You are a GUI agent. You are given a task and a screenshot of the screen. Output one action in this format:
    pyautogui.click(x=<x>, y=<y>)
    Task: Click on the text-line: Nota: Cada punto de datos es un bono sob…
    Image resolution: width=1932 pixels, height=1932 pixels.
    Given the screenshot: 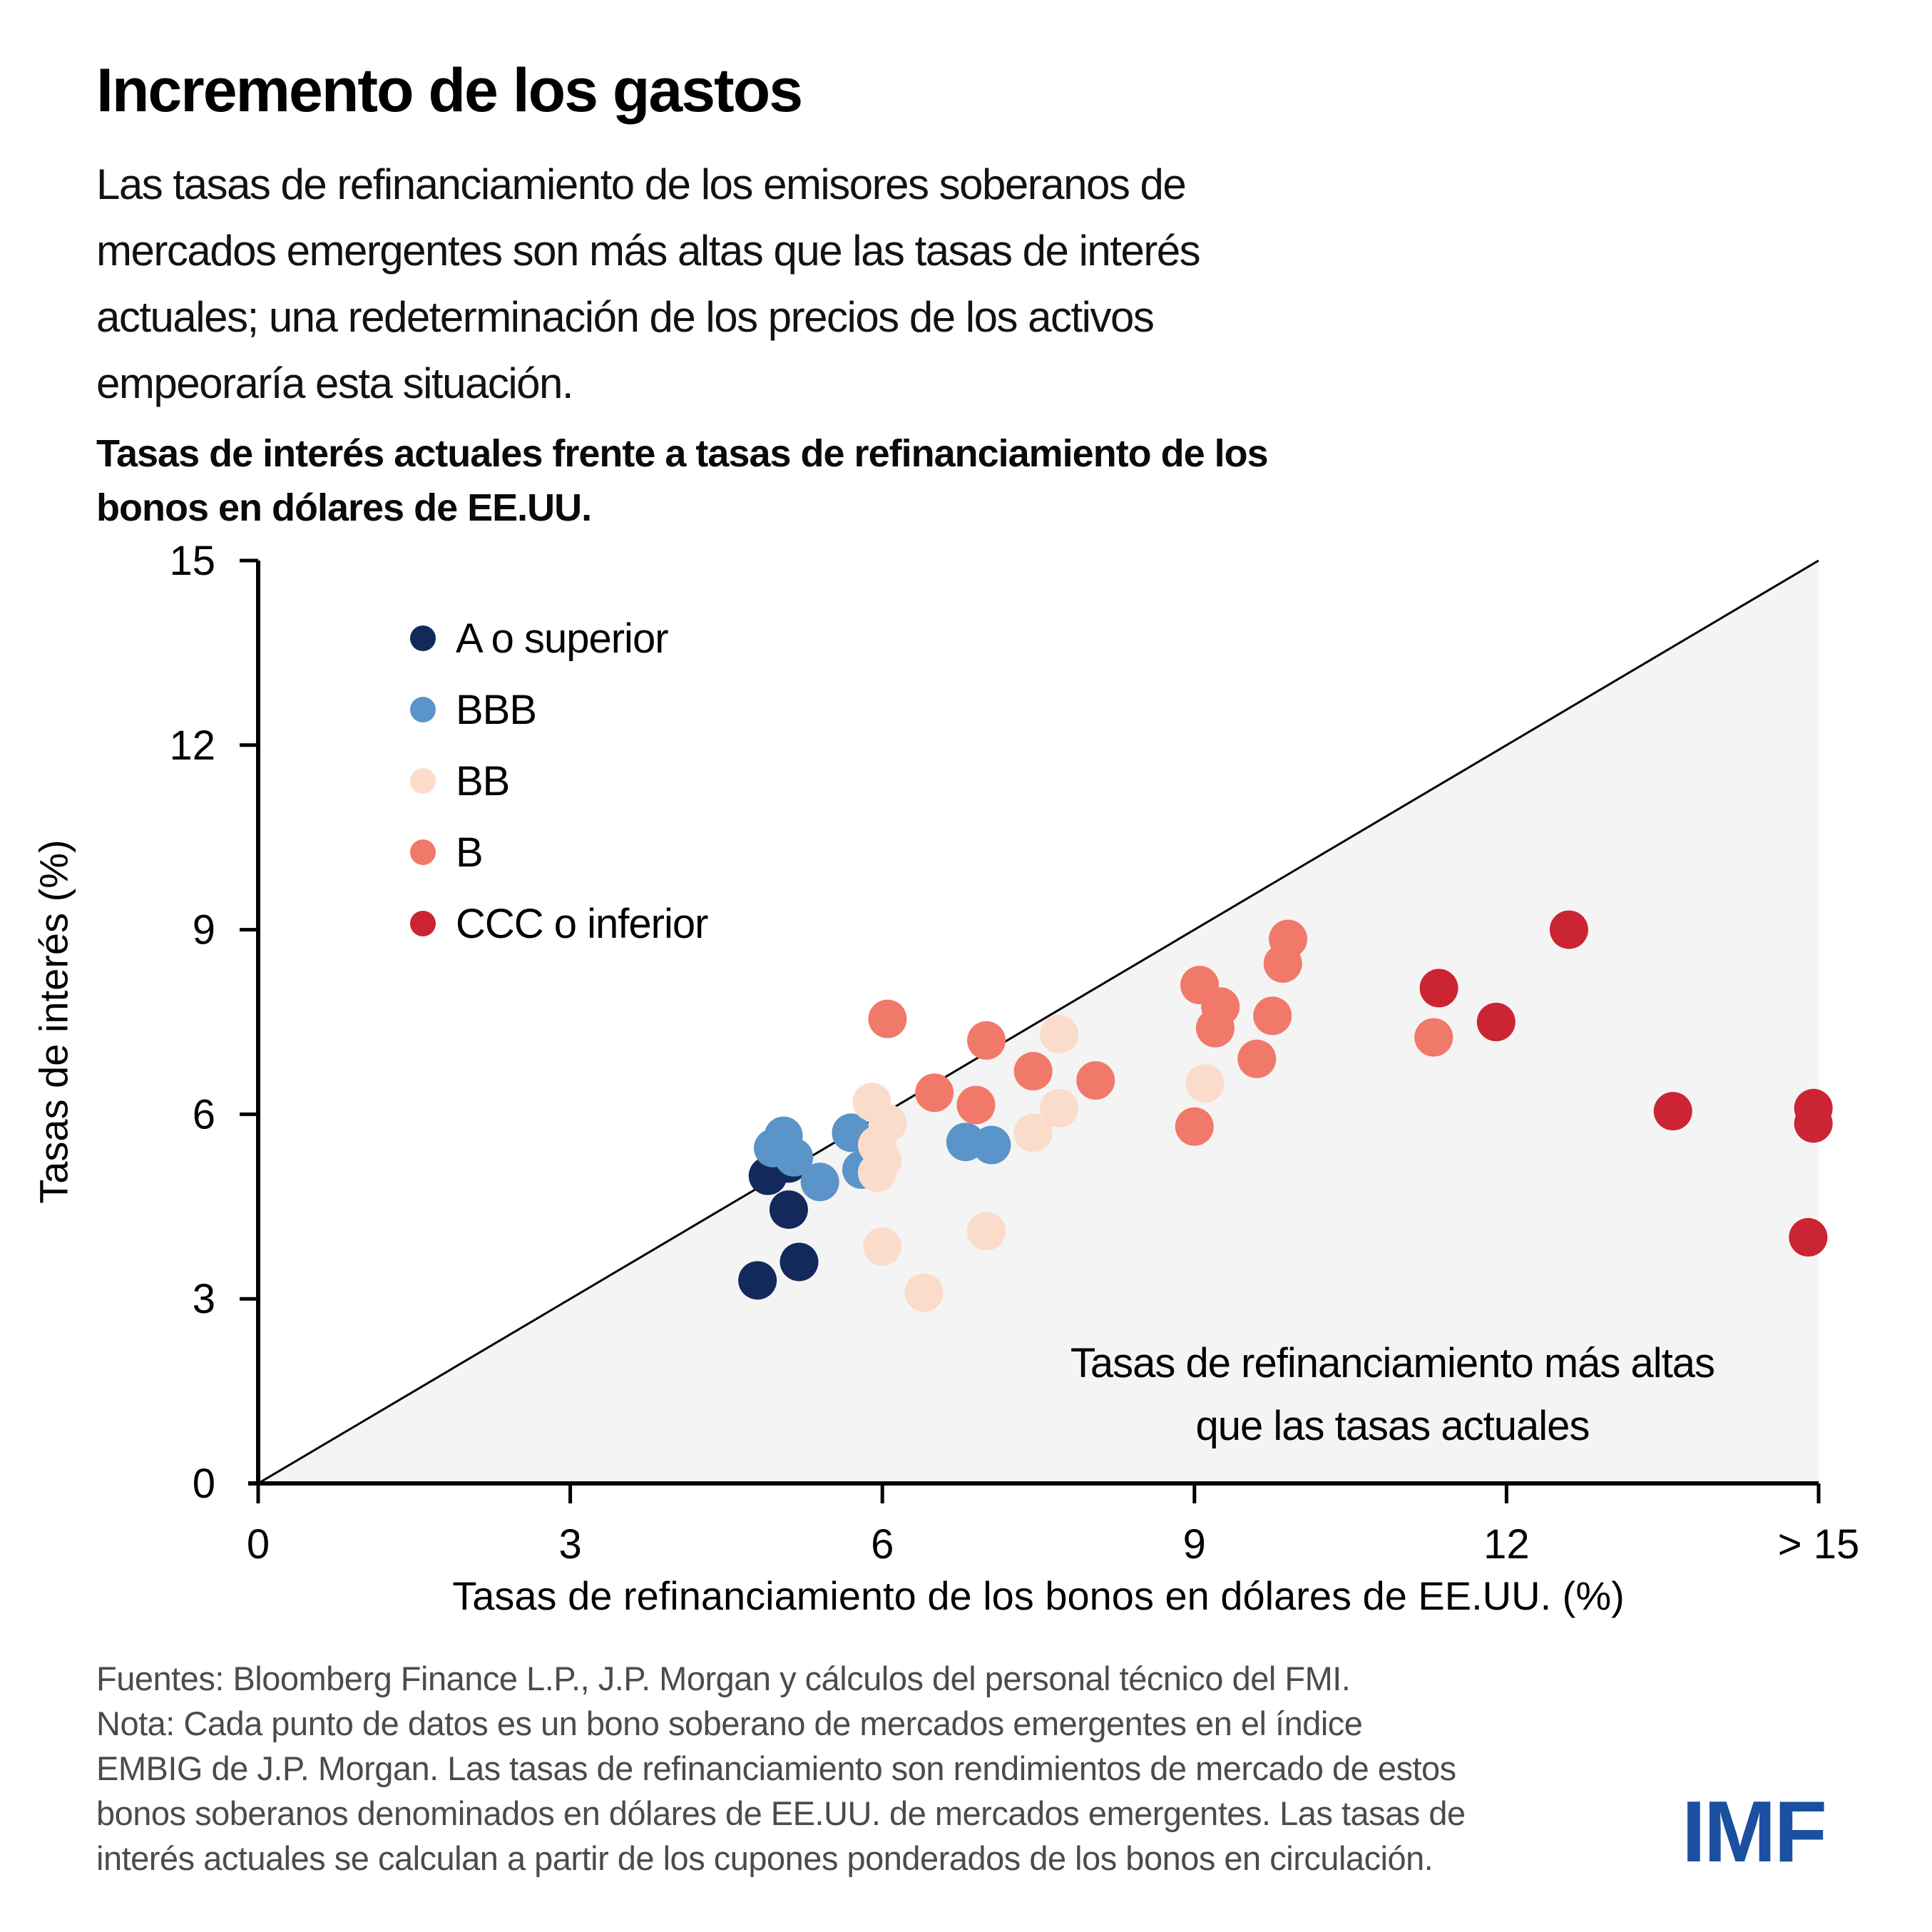 What is the action you would take?
    pyautogui.click(x=729, y=1723)
    